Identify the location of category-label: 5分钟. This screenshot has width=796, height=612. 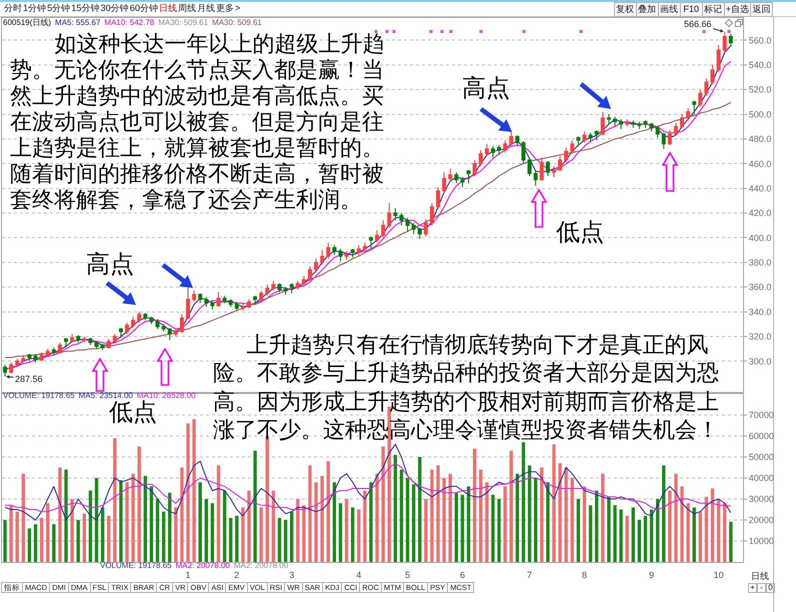
(58, 8).